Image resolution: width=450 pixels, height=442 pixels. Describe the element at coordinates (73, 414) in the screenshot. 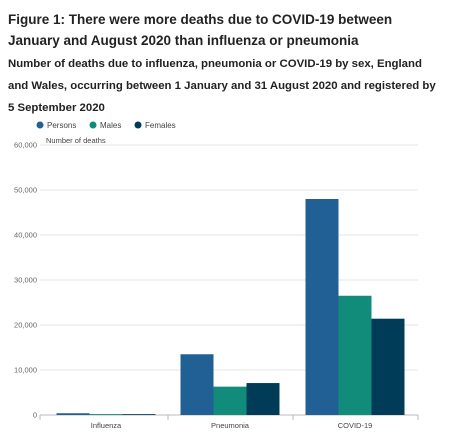

I see `bar-influenza-persons` at that location.